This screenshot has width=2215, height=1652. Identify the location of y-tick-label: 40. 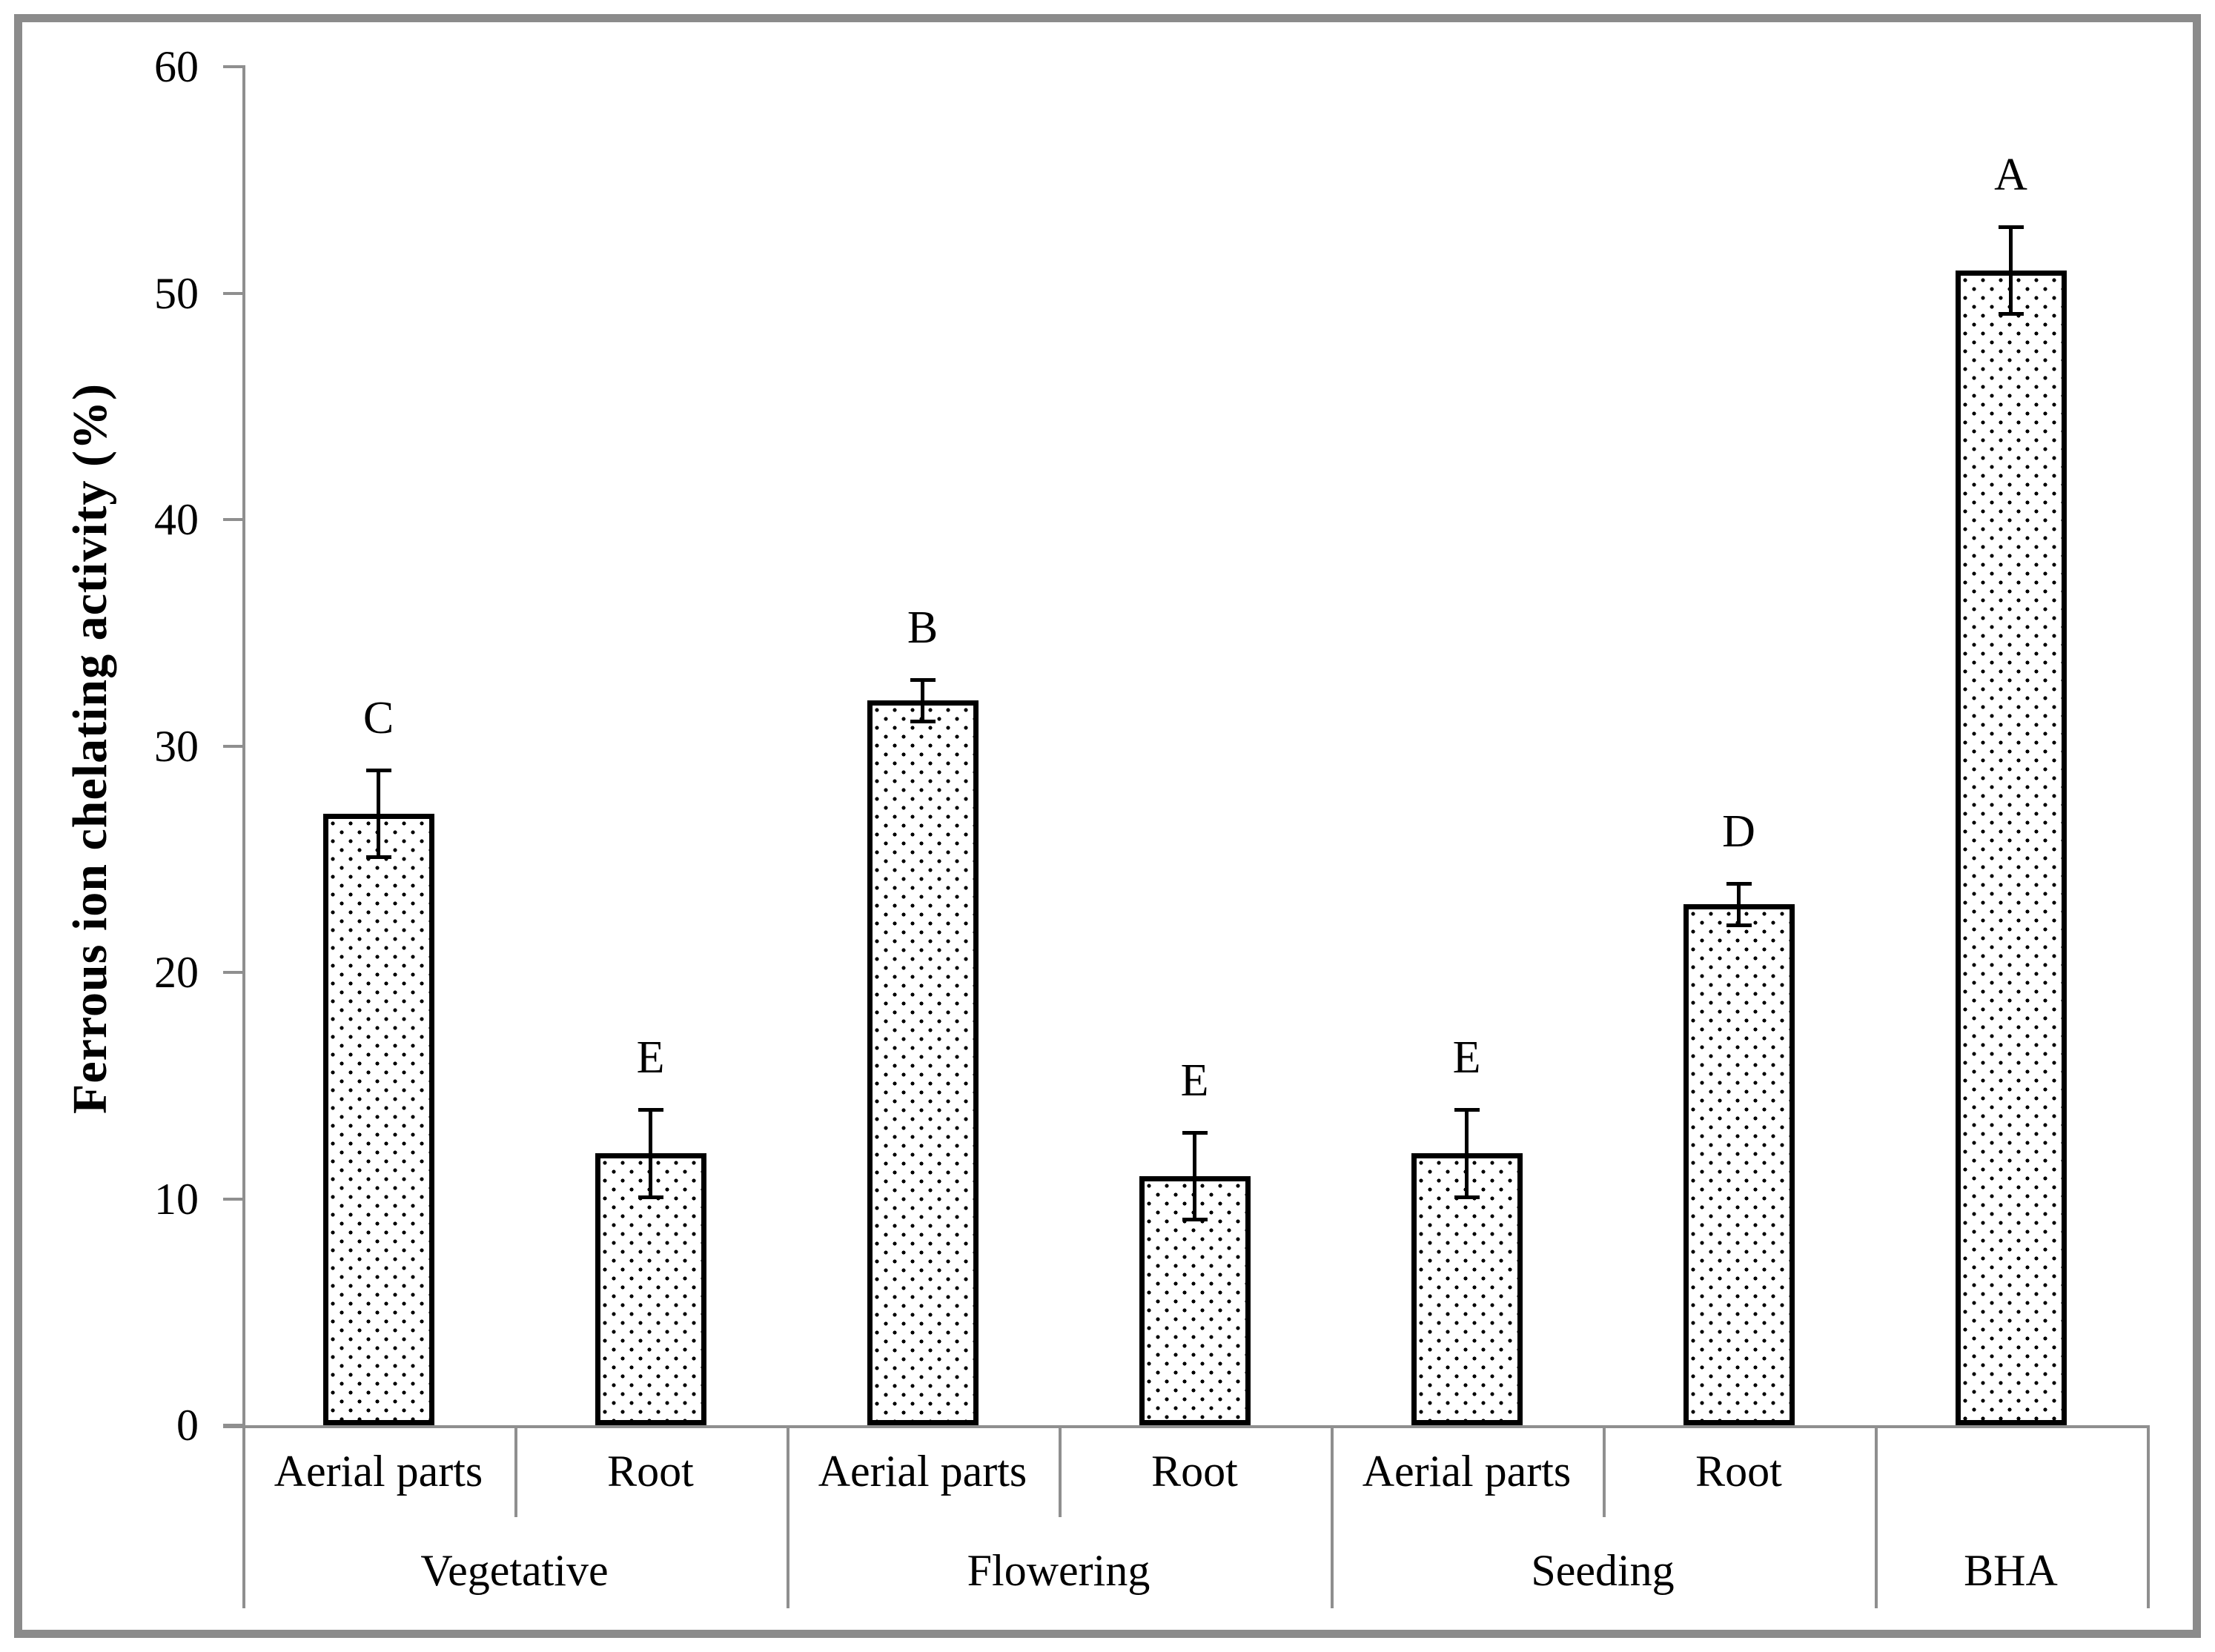
(176, 519).